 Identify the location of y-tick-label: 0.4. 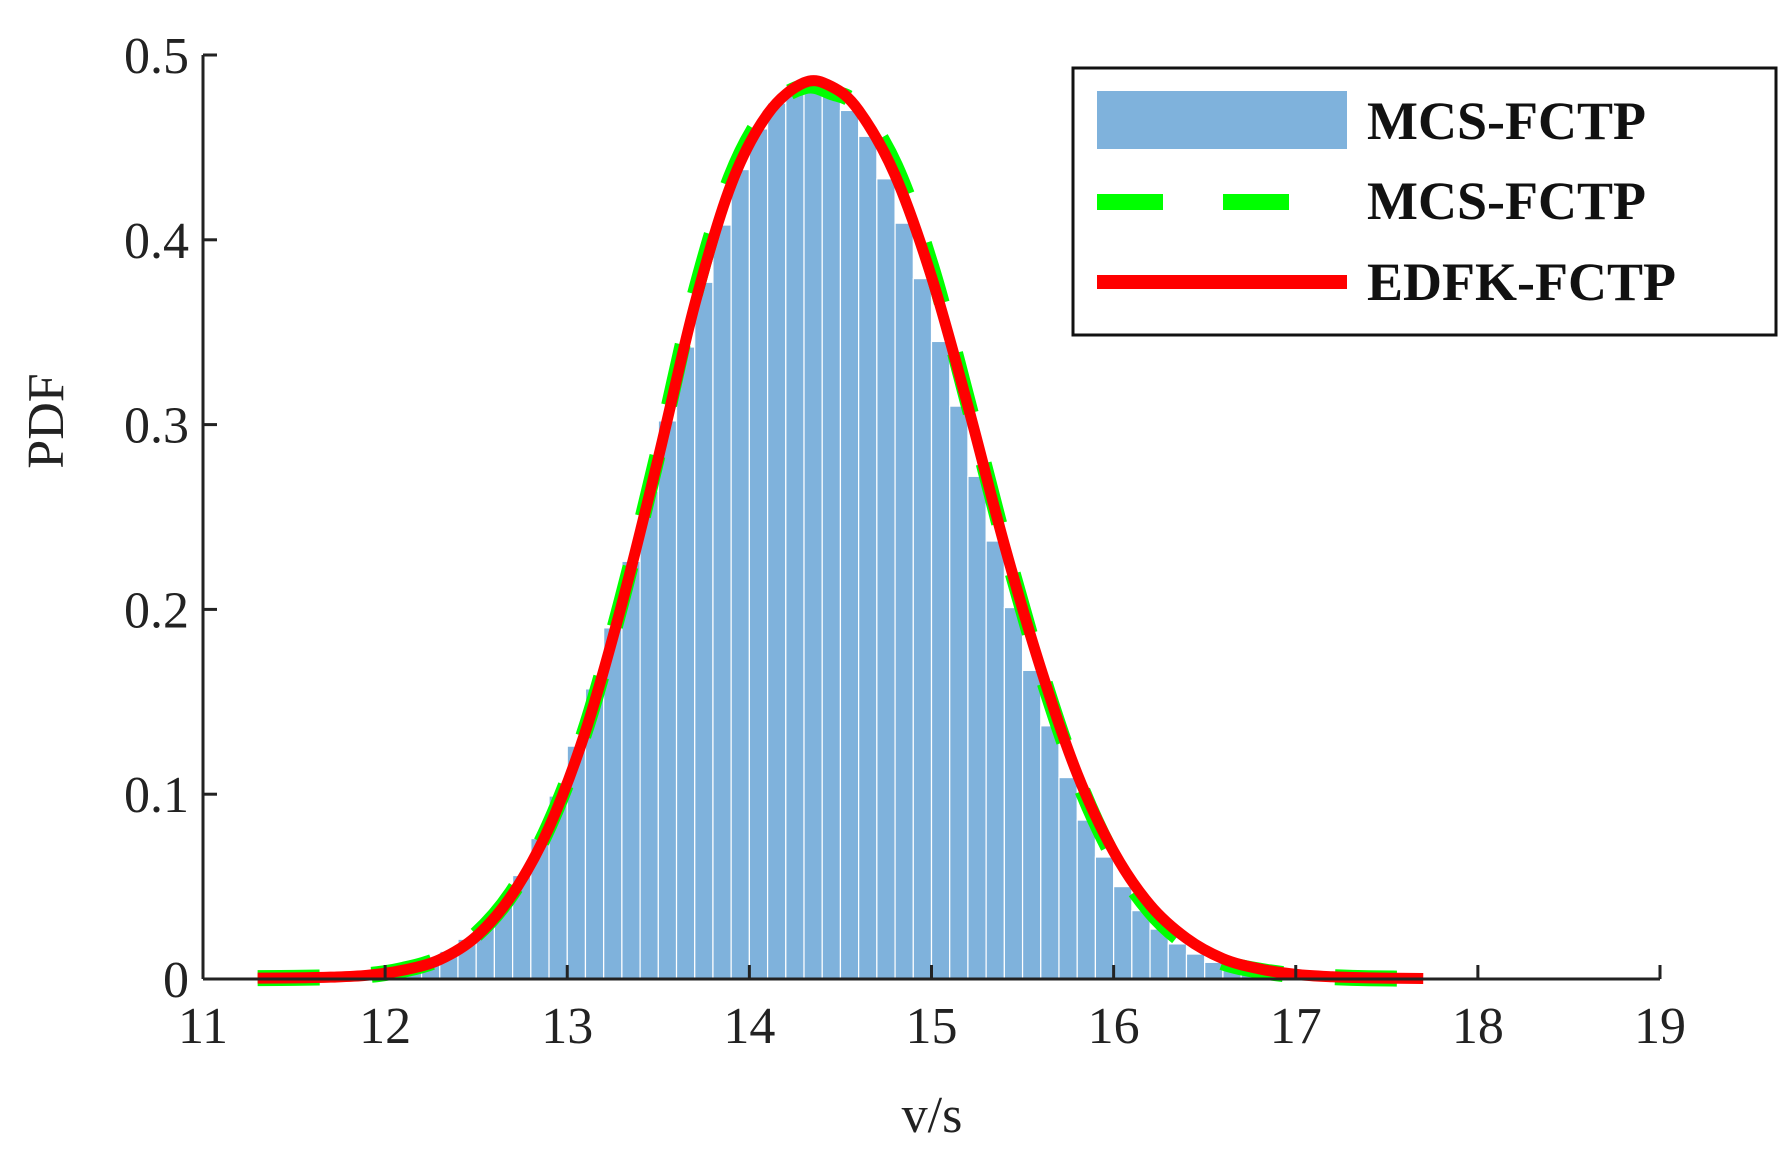
(156, 241).